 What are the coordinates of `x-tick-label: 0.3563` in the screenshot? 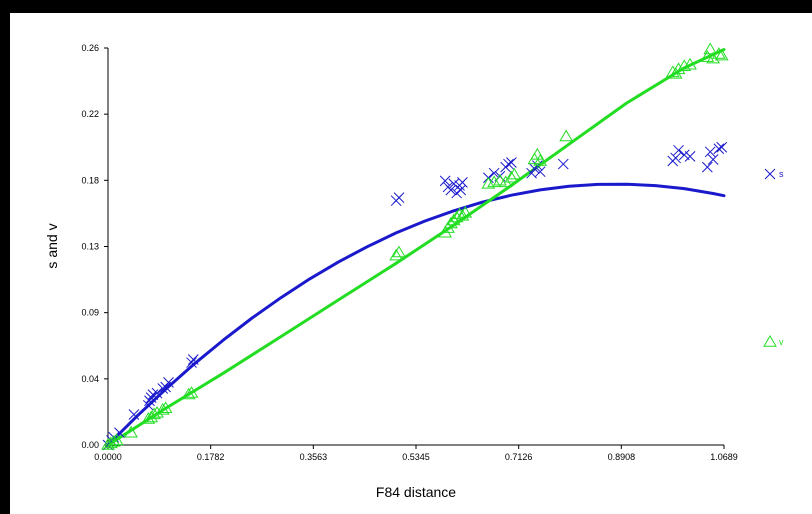 It's located at (314, 457).